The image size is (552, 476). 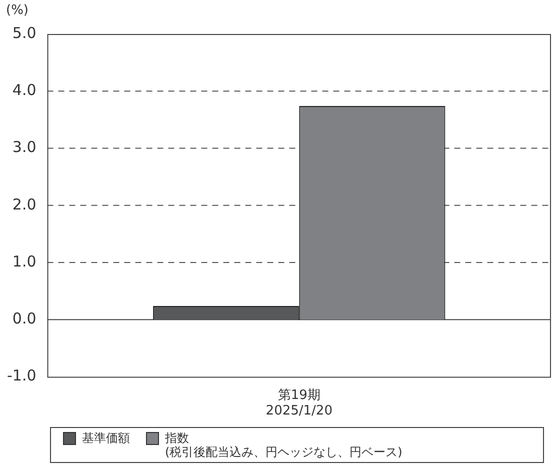 What do you see at coordinates (21, 375) in the screenshot?
I see `y-tick-label: -1.0` at bounding box center [21, 375].